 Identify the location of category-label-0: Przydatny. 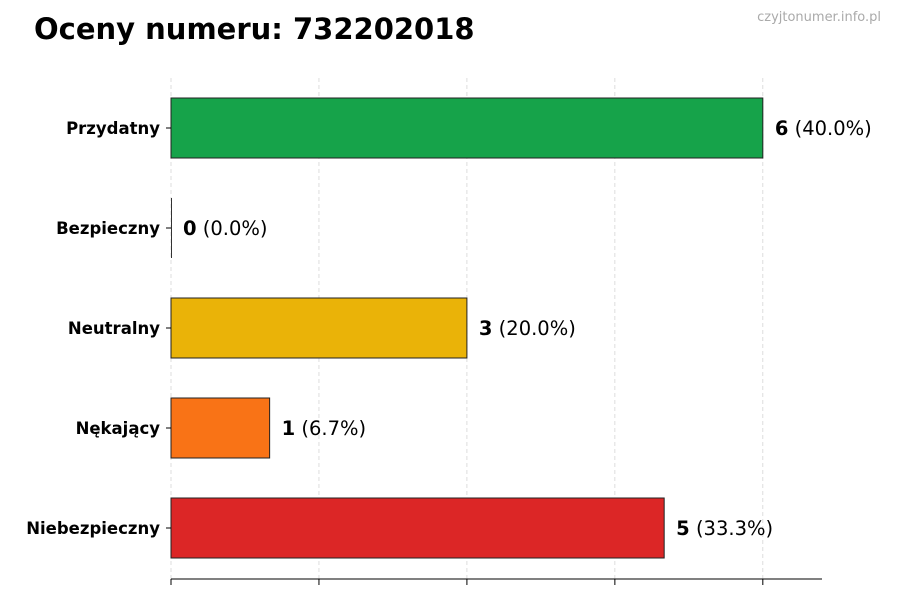
(113, 128).